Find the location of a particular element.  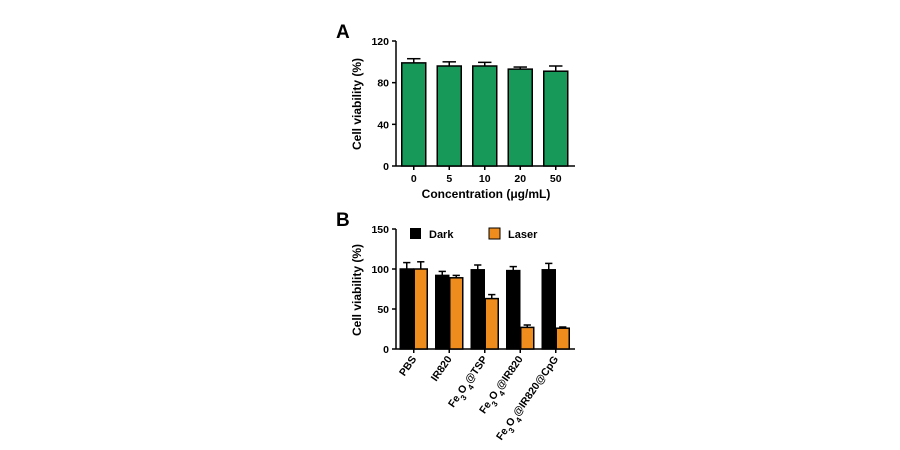

legend-label-dark: Dark is located at coordinates (441, 235).